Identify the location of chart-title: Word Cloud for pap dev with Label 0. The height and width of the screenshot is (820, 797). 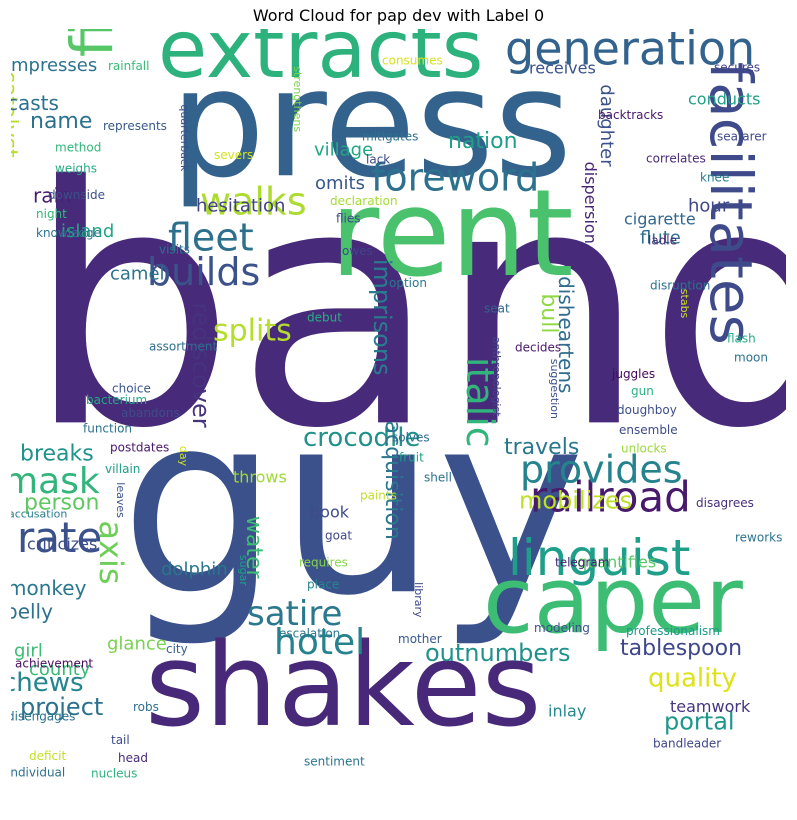
(398, 15).